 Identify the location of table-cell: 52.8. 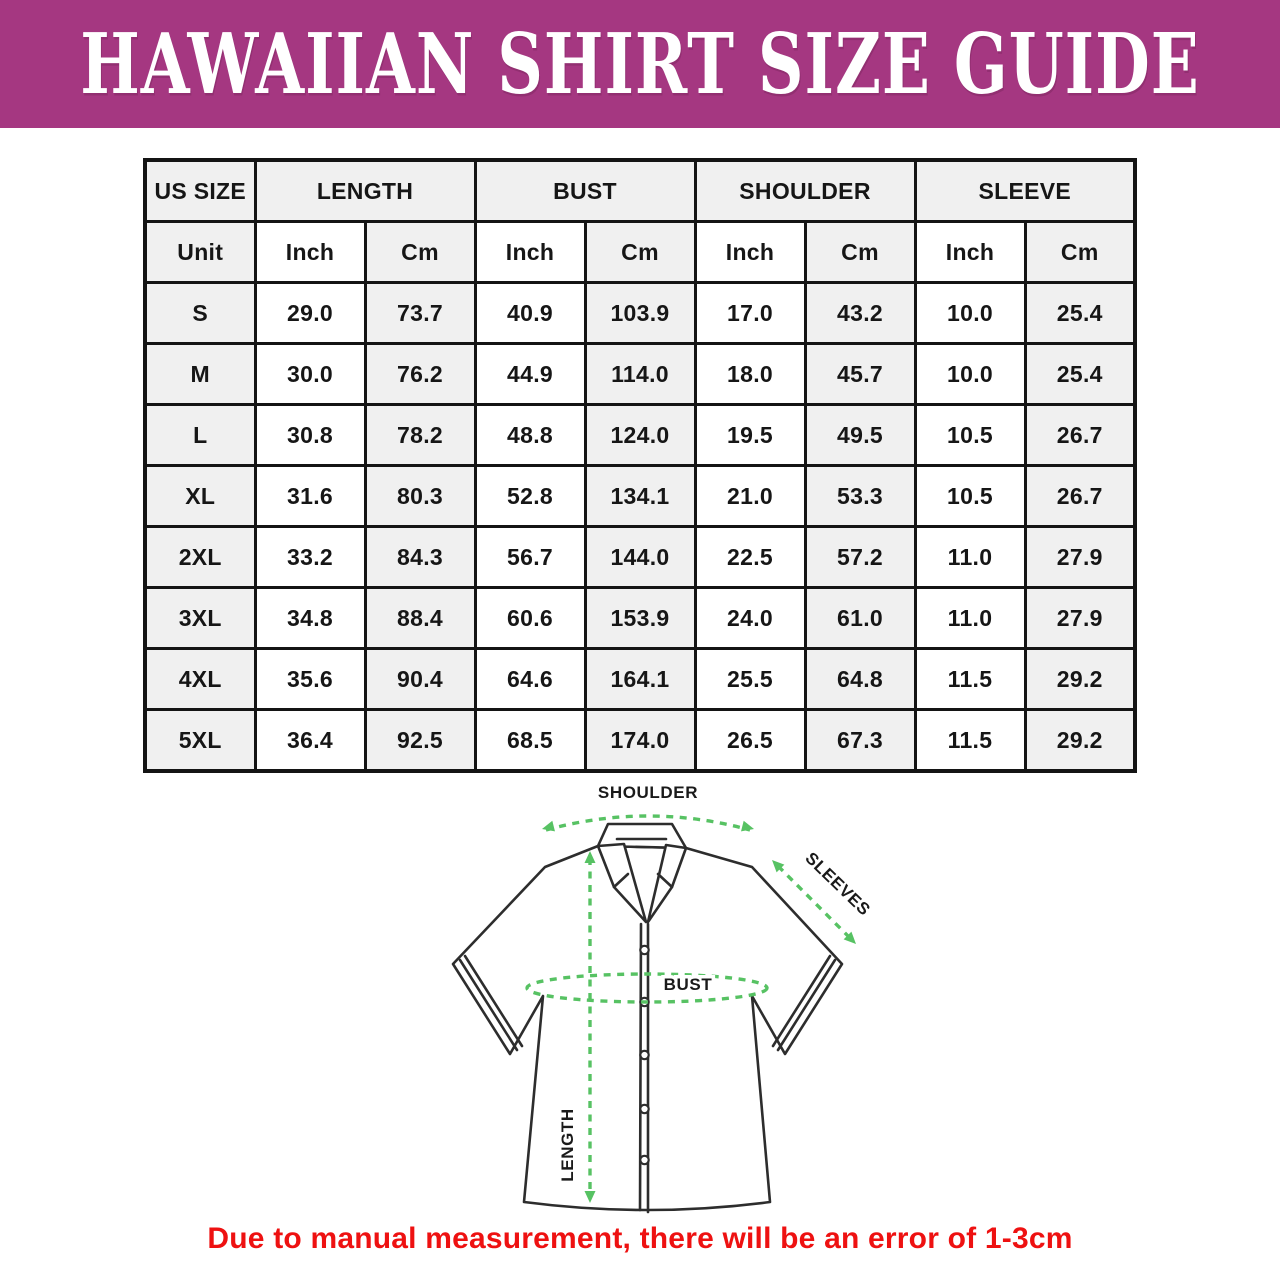
(530, 496).